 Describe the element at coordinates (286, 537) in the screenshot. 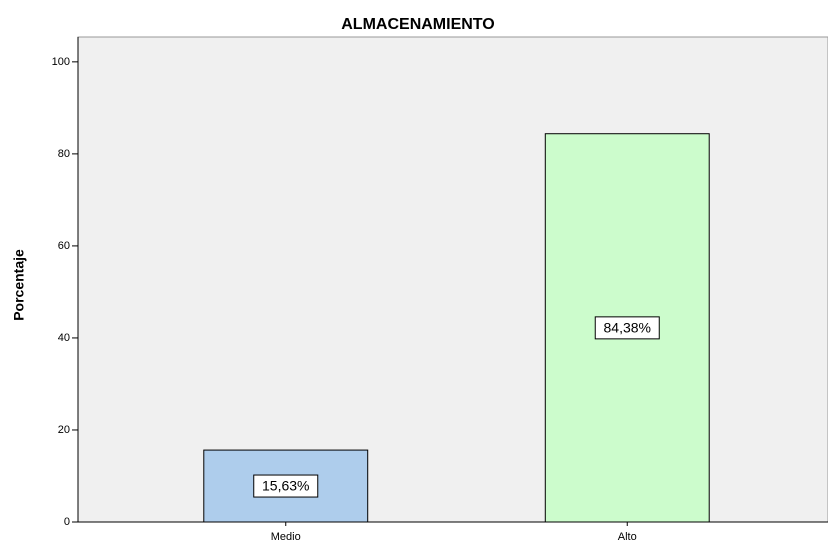

I see `x-tick-label: Medio` at that location.